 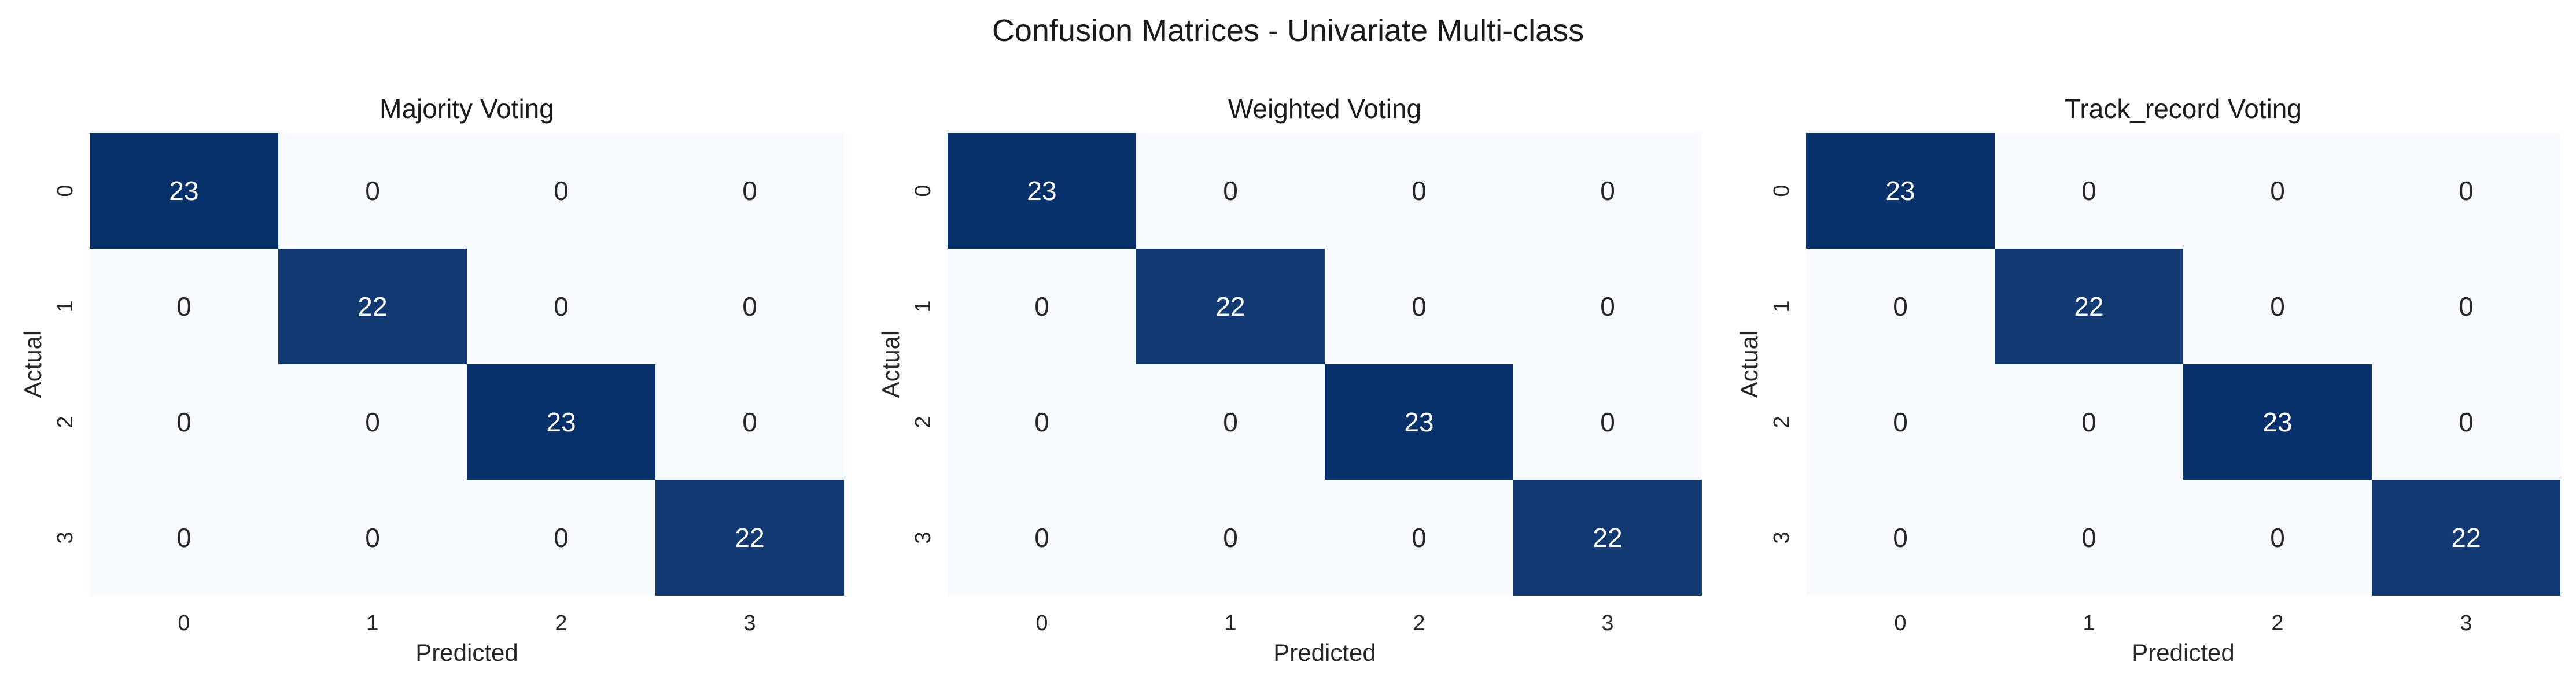 I want to click on chart-title: Track_record Voting, so click(x=2183, y=109).